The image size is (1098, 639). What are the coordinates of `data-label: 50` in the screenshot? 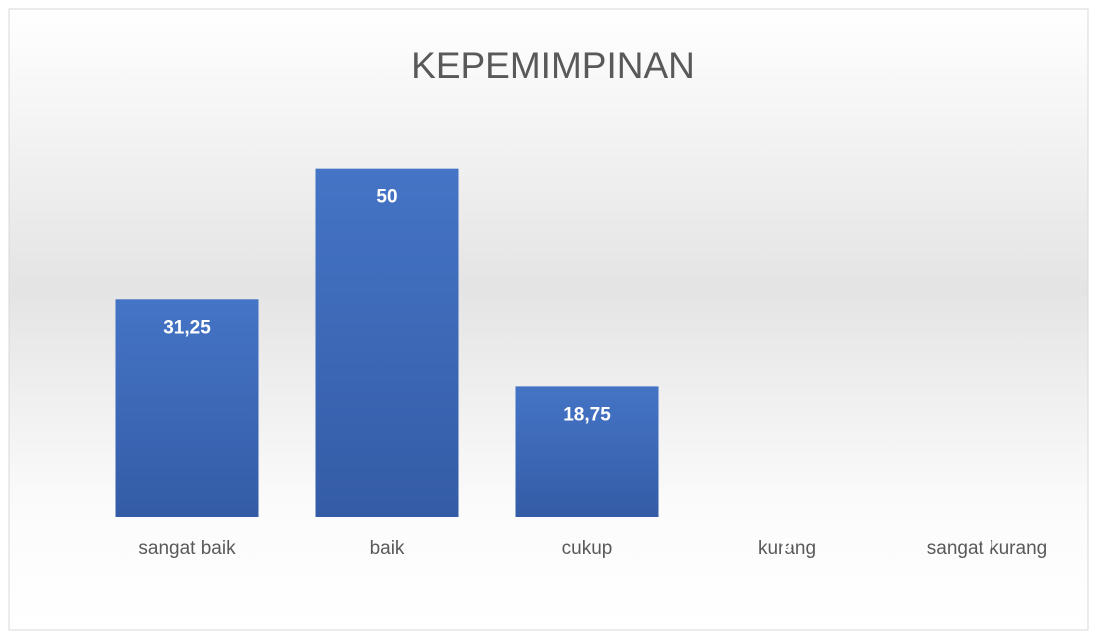 It's located at (386, 197).